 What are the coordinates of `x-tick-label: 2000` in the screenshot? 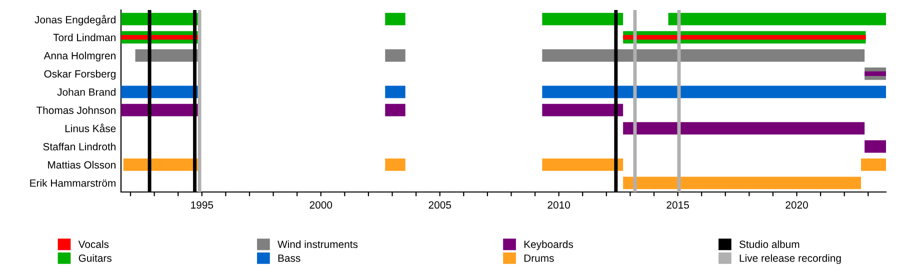 It's located at (321, 205).